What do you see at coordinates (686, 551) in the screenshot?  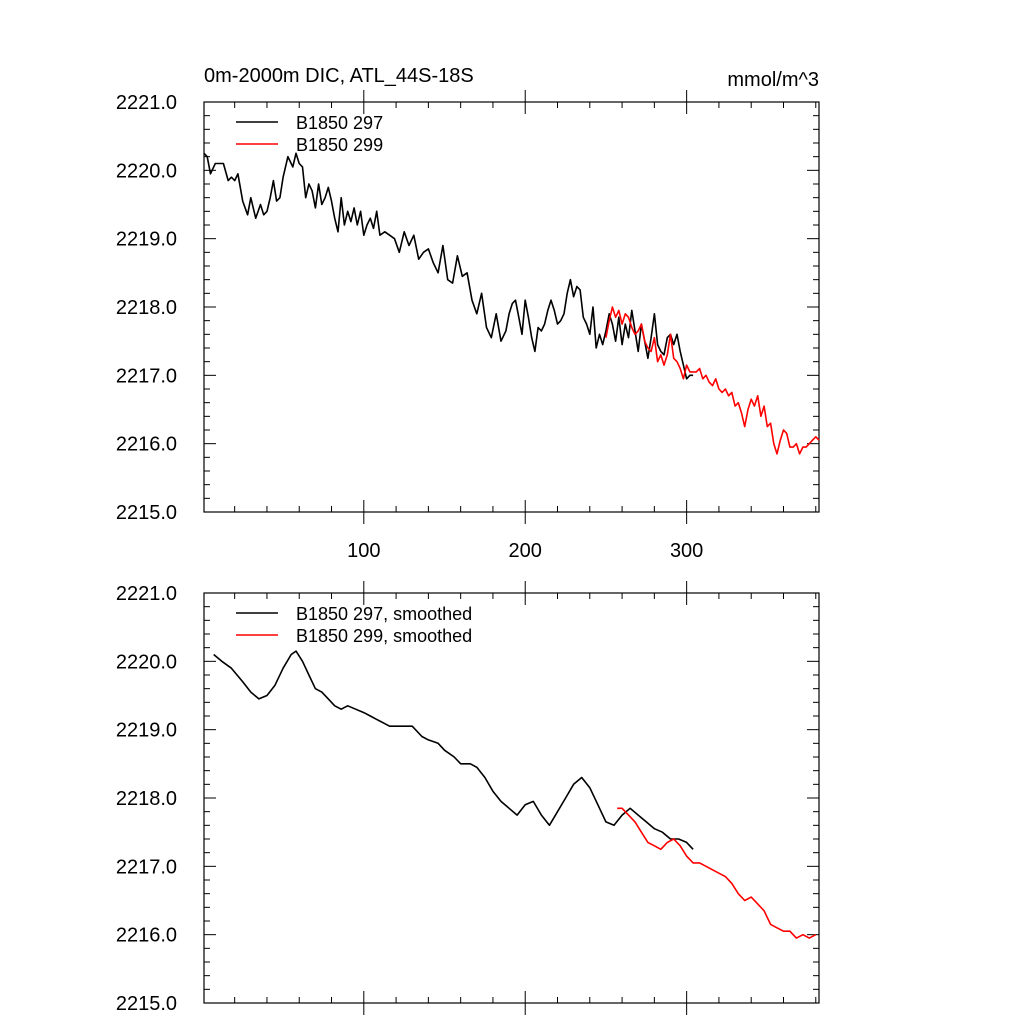 I see `x-tick-label: 300` at bounding box center [686, 551].